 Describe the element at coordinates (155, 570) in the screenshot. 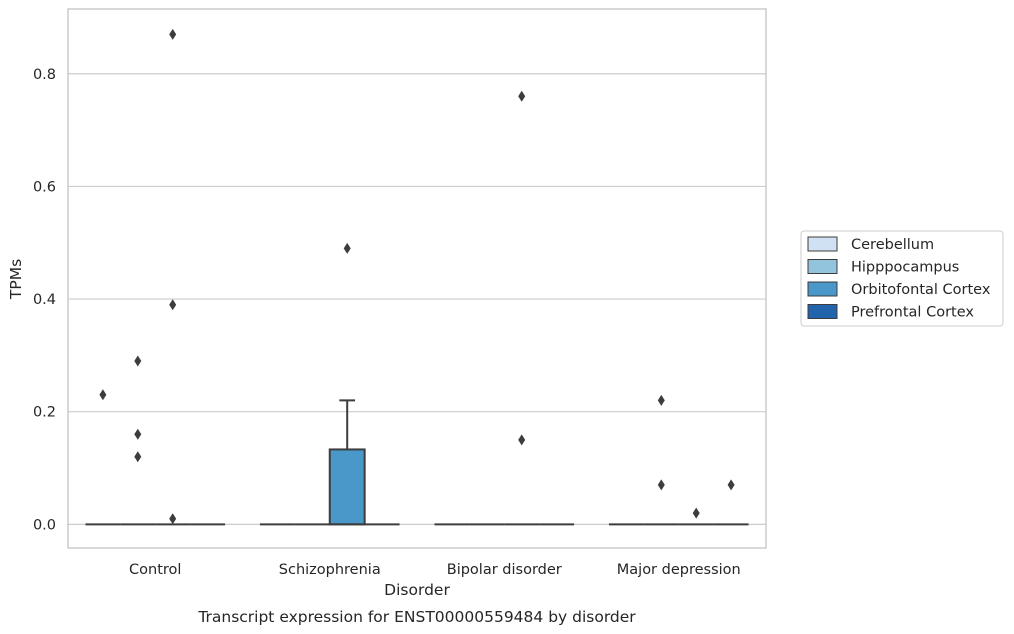

I see `x-tick-label: Control` at that location.